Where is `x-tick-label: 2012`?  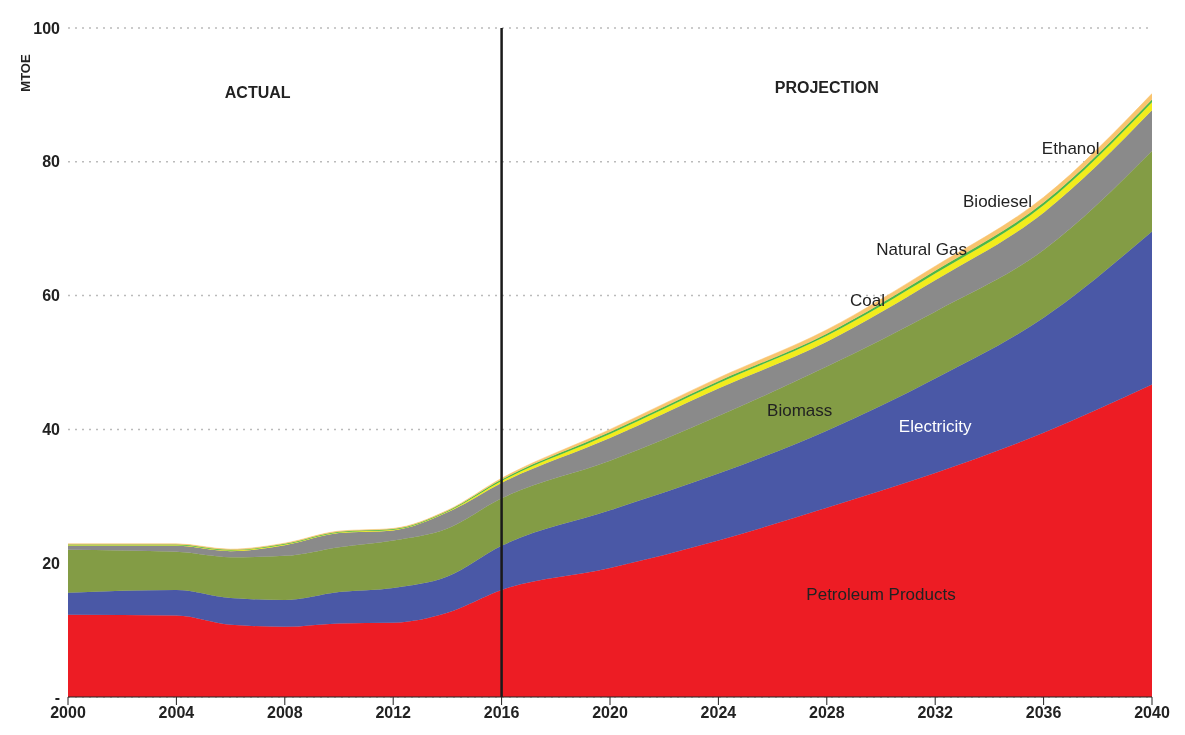
x-tick-label: 2012 is located at coordinates (393, 713).